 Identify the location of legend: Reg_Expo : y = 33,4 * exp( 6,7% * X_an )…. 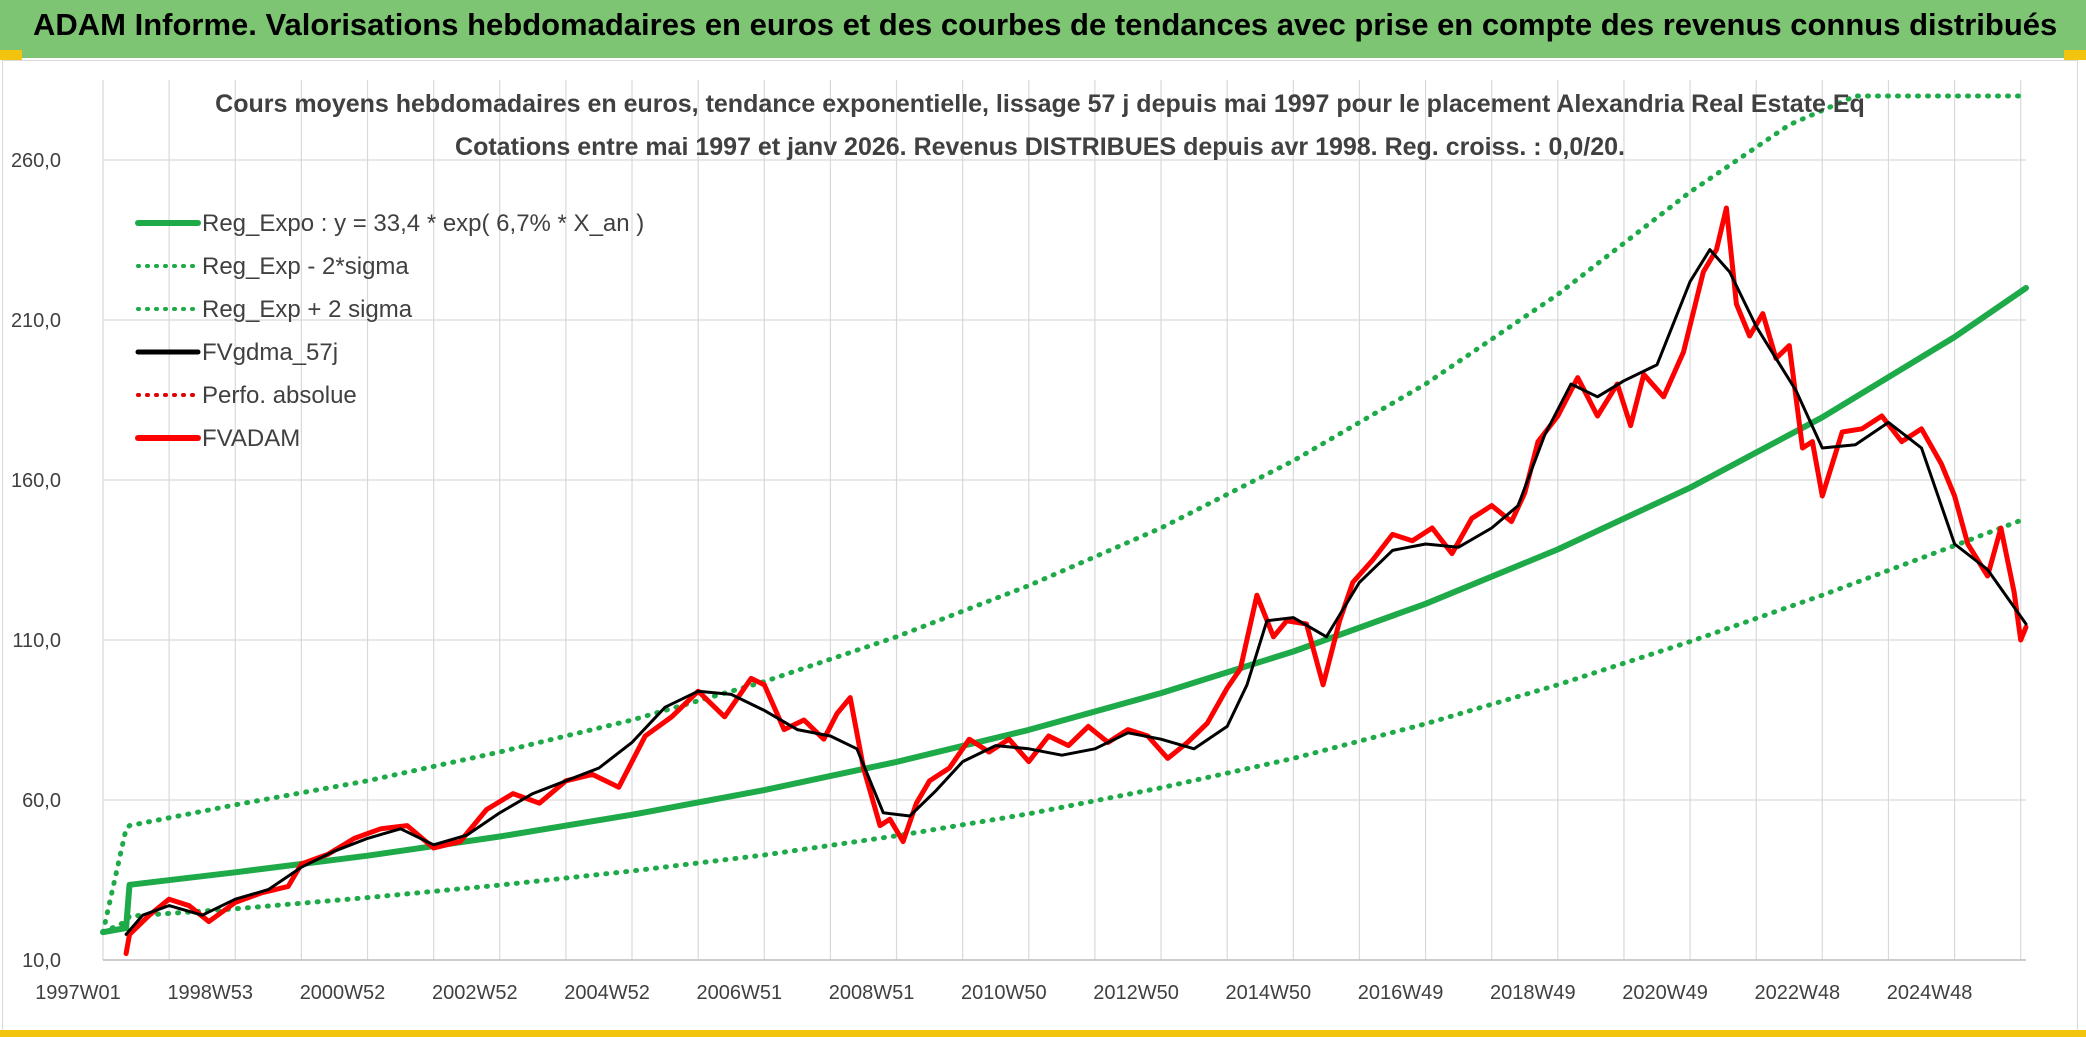
(389, 331).